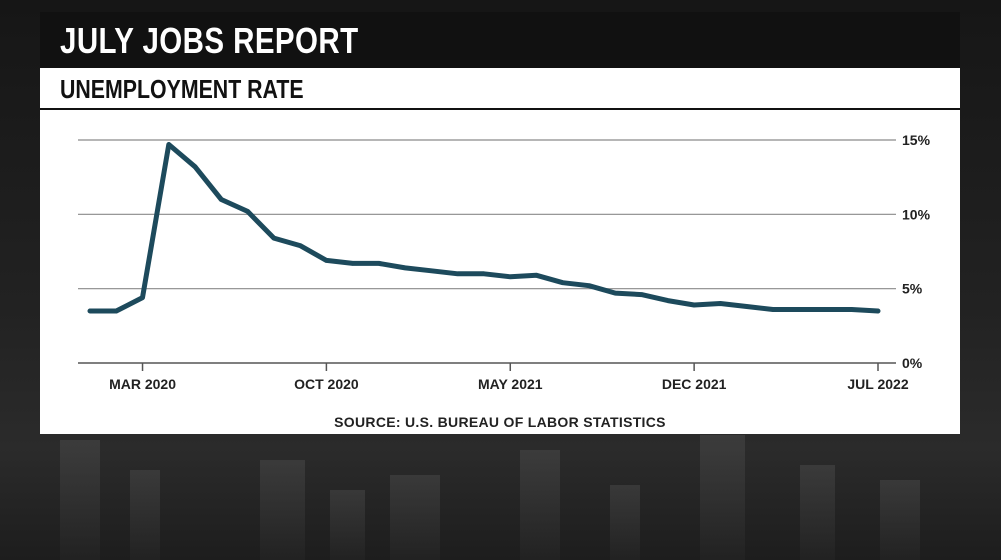 The width and height of the screenshot is (1001, 560). What do you see at coordinates (326, 384) in the screenshot?
I see `x-tick-label: OCT 2020` at bounding box center [326, 384].